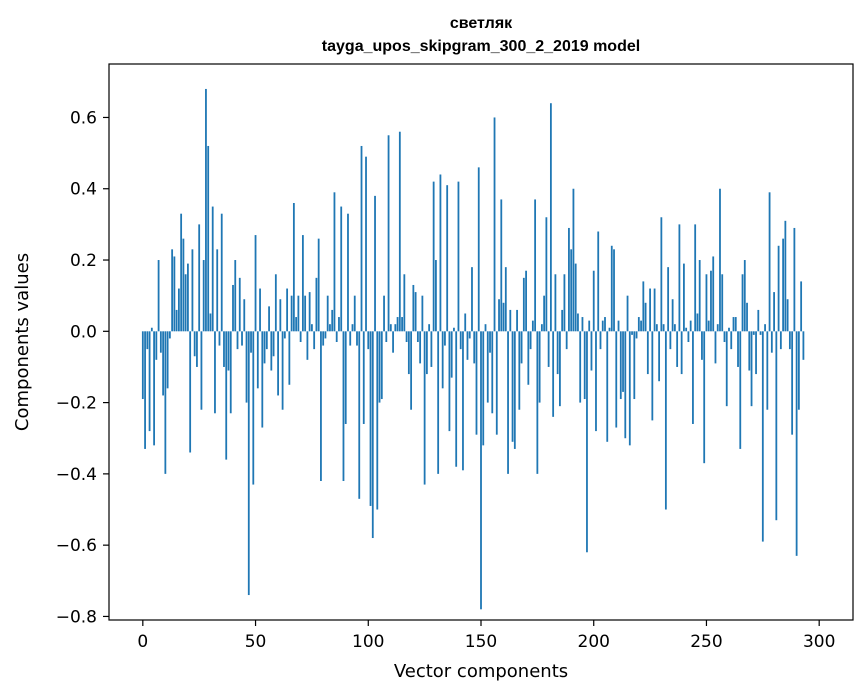 Image resolution: width=867 pixels, height=700 pixels. What do you see at coordinates (76, 617) in the screenshot?
I see `y-tick-label: −0.8` at bounding box center [76, 617].